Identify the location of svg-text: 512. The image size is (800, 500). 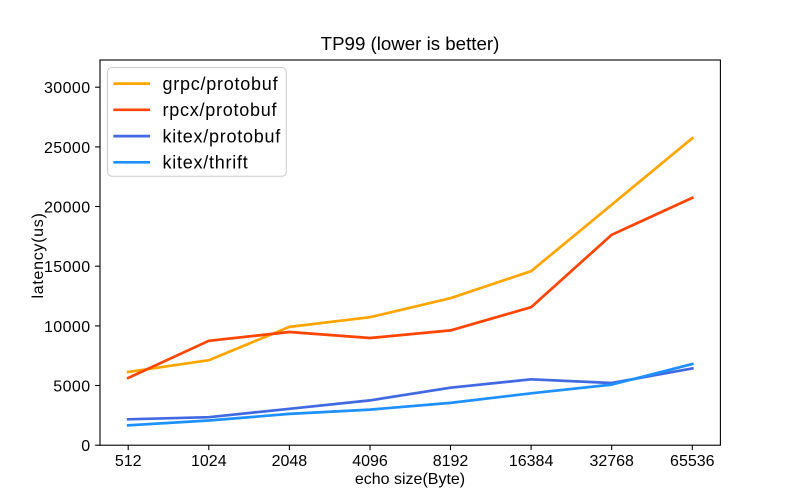
(128, 461).